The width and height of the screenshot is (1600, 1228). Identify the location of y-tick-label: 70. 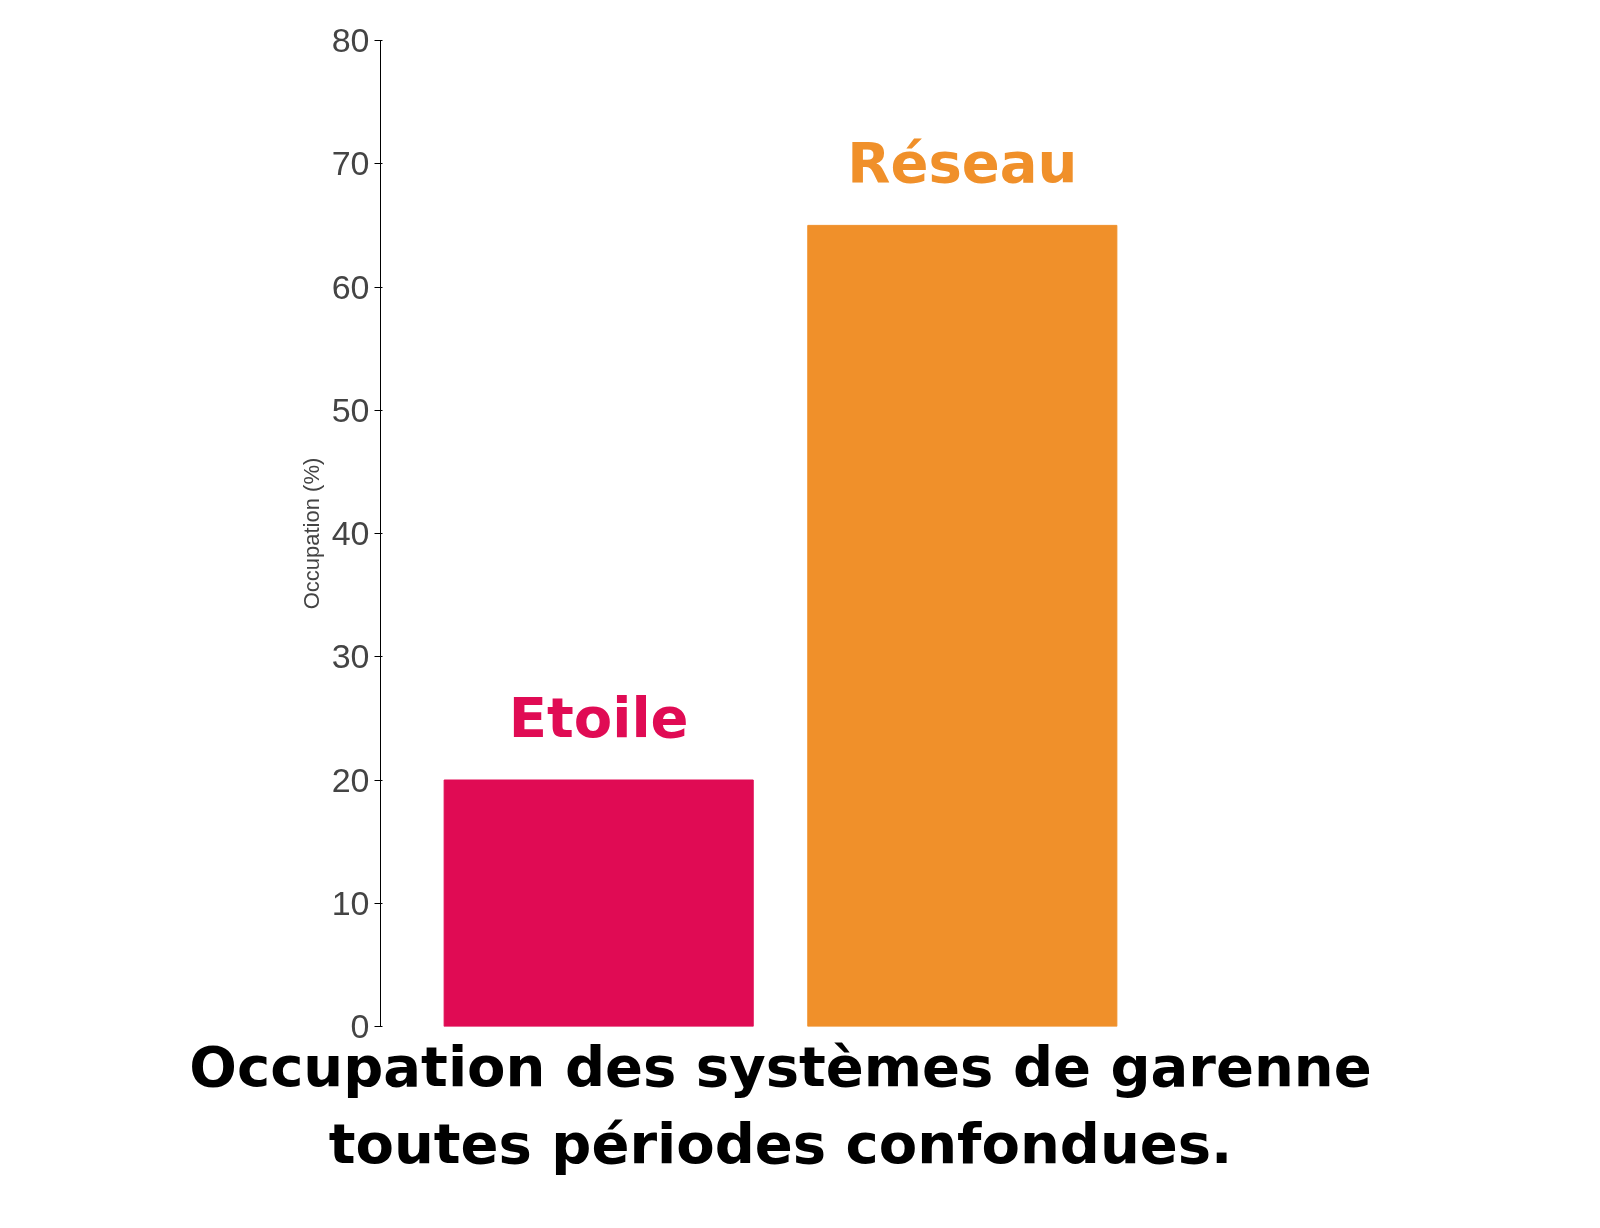
(350, 163).